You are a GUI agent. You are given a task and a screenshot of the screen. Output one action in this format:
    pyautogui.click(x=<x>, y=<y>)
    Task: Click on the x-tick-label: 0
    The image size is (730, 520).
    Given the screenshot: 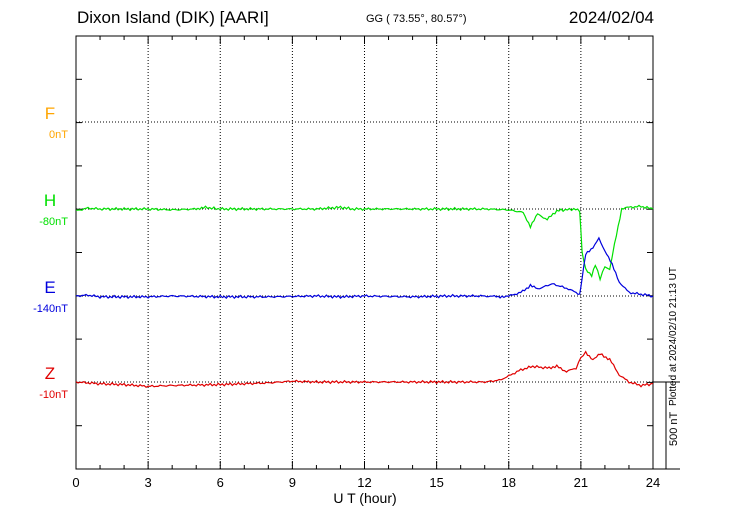 What is the action you would take?
    pyautogui.click(x=75, y=482)
    